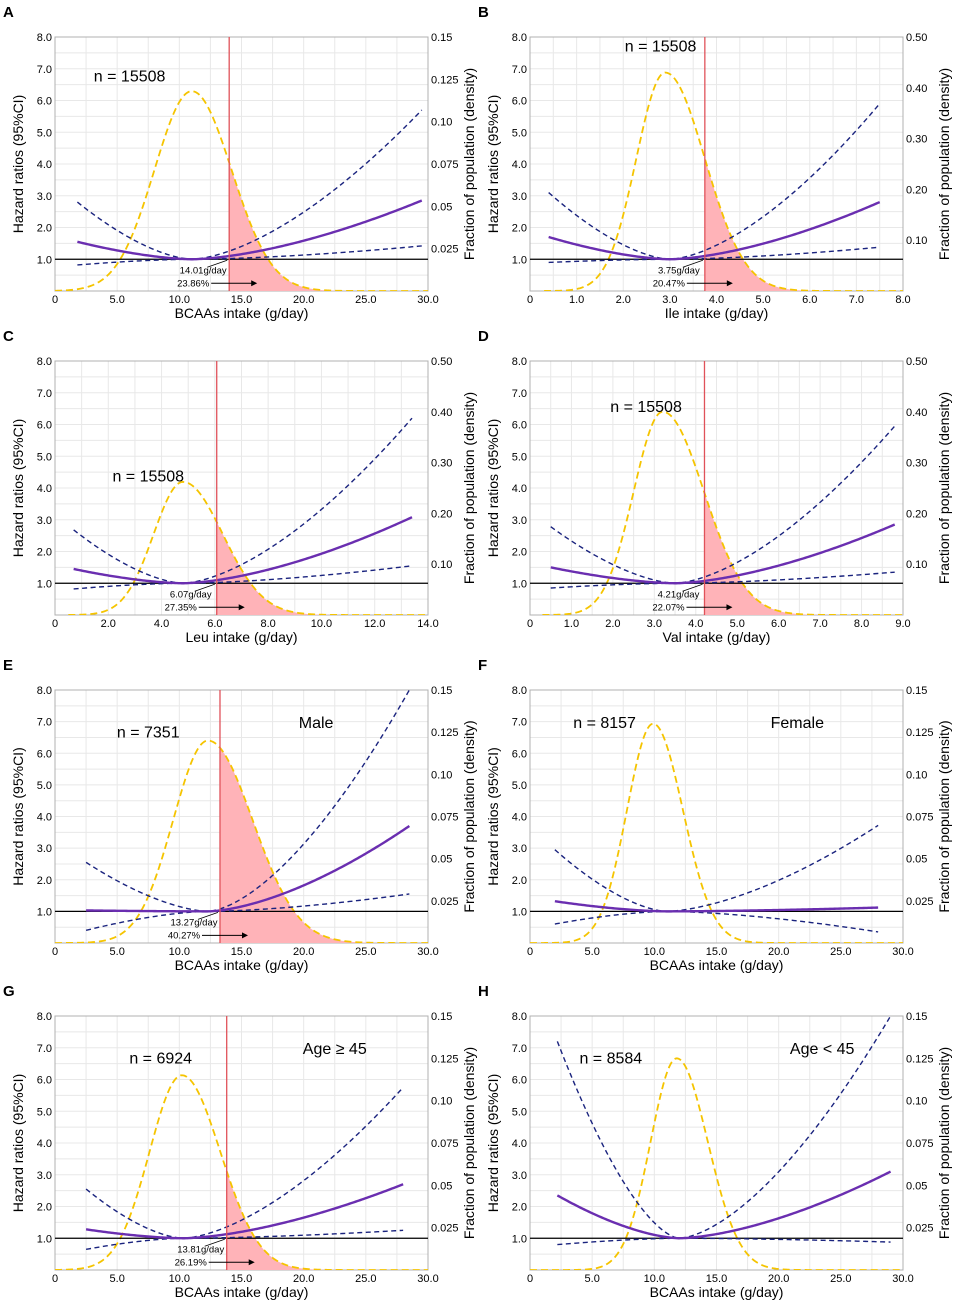  I want to click on x-tick-label: 30.0, so click(427, 1279).